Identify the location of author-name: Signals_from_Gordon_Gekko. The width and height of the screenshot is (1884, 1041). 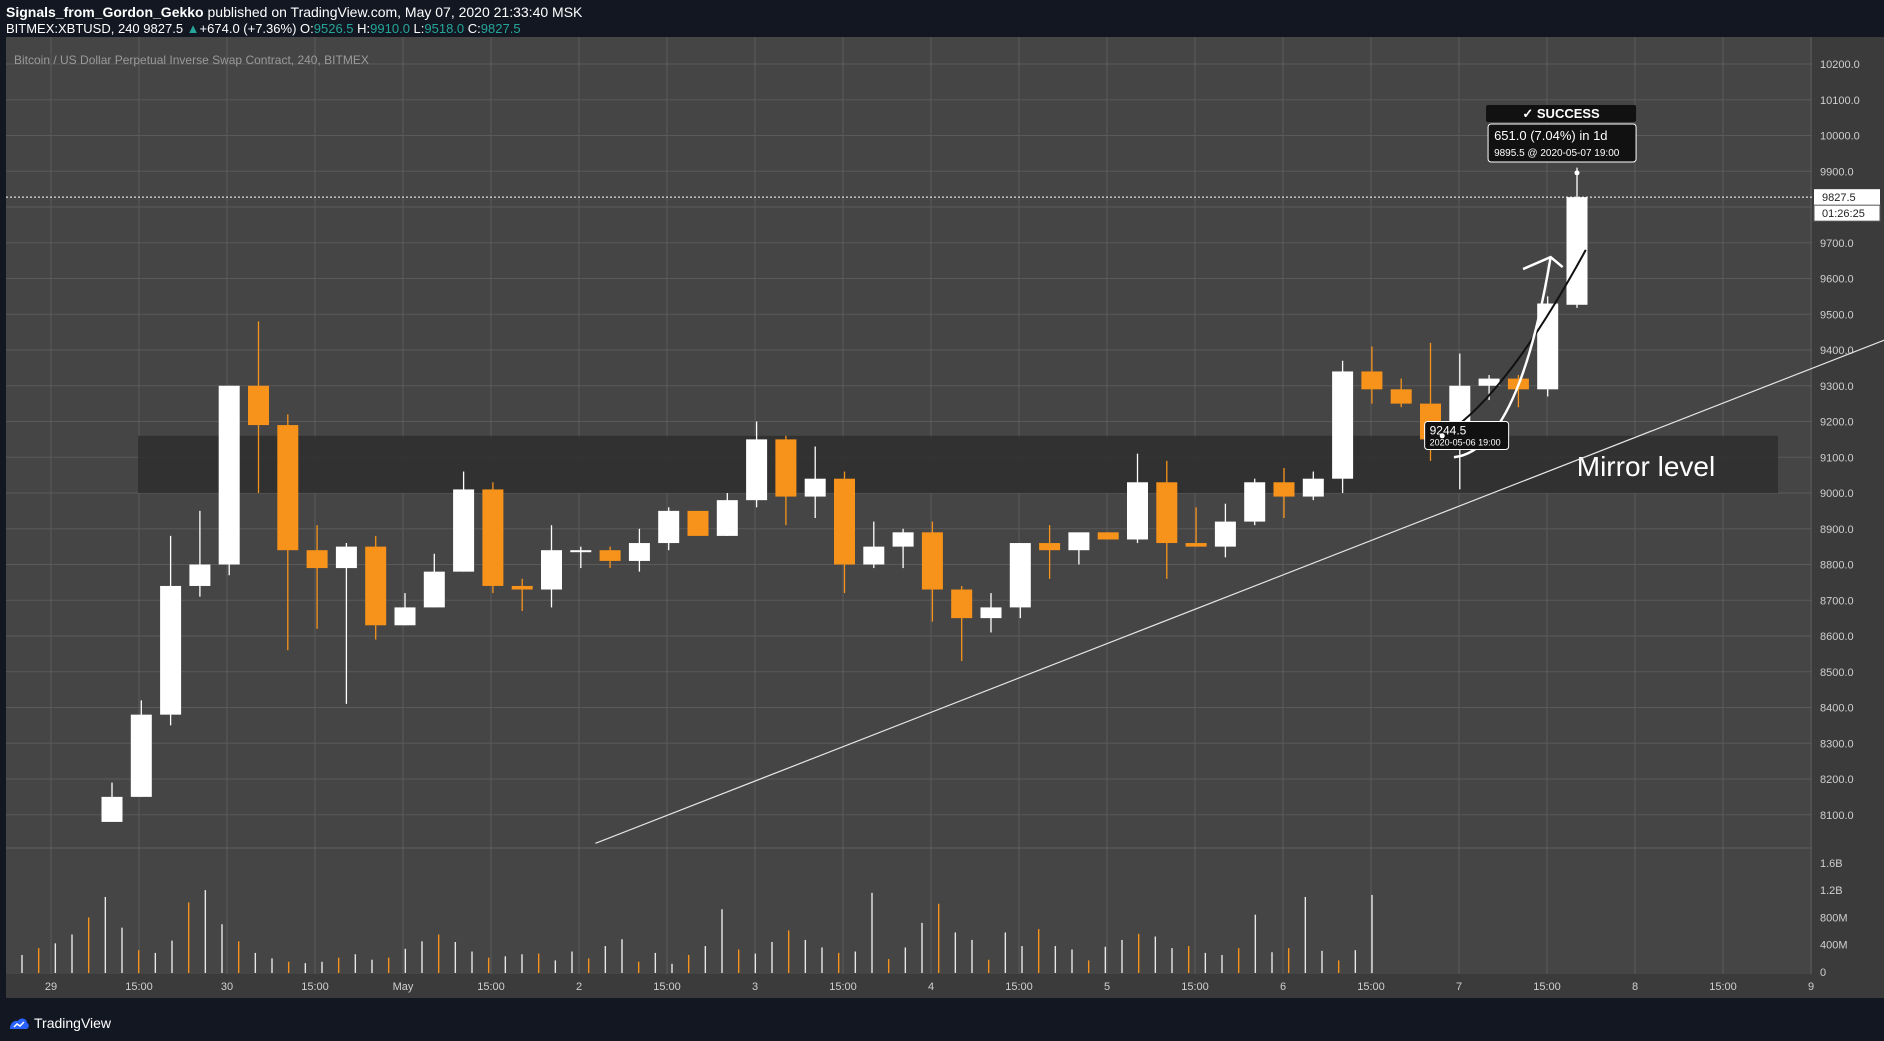
(105, 12).